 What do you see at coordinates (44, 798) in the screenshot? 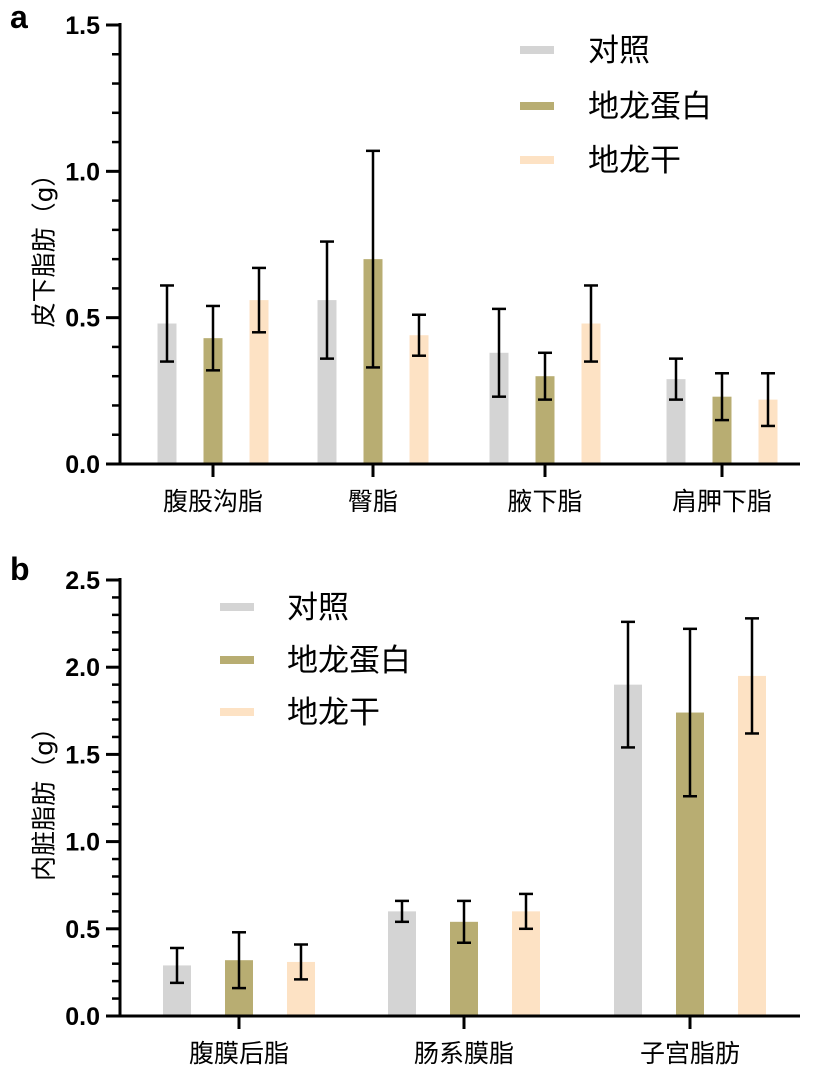
I see `y-axis-title: 内脏脂肪（g）` at bounding box center [44, 798].